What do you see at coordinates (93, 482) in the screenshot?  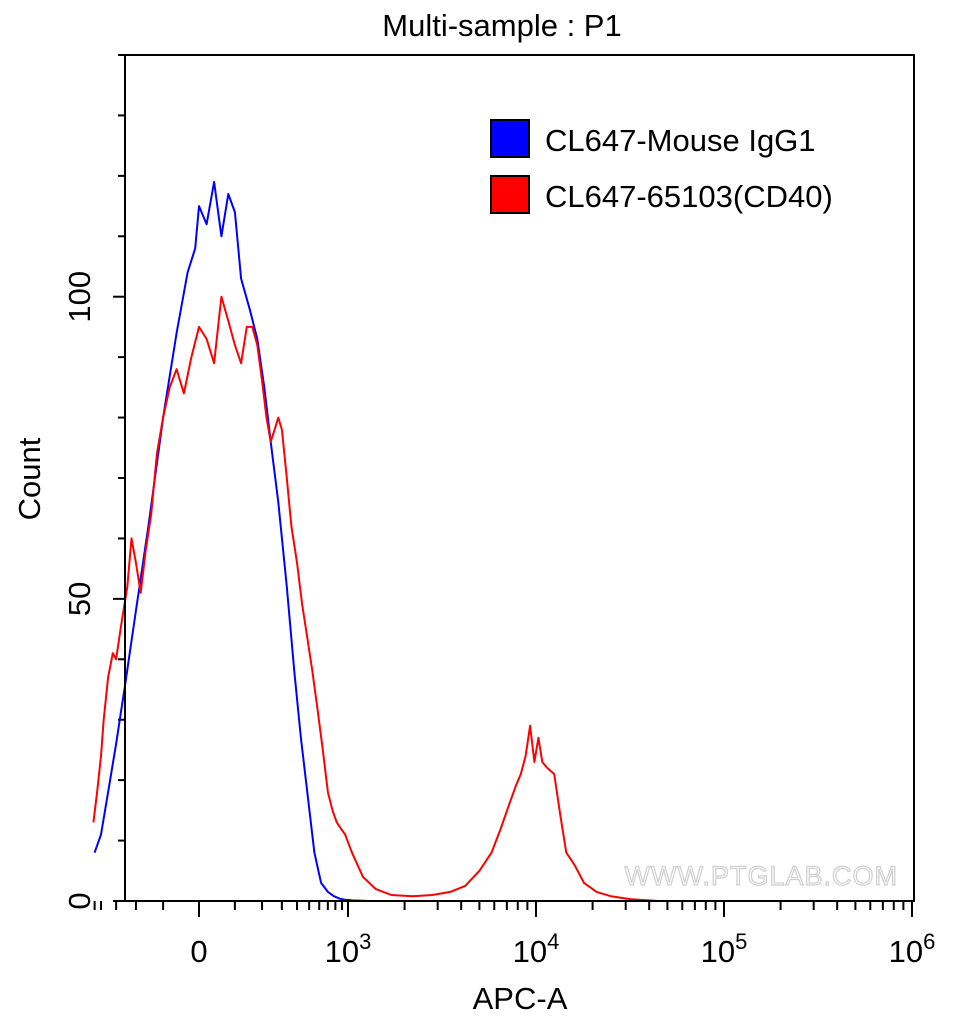 I see `y-axis-ticks: 0 50 100` at bounding box center [93, 482].